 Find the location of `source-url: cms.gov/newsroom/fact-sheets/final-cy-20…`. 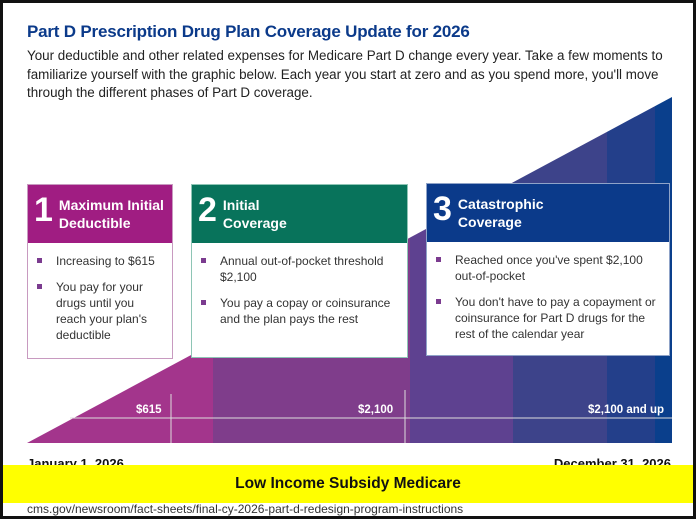

source-url: cms.gov/newsroom/fact-sheets/final-cy-20… is located at coordinates (245, 509).